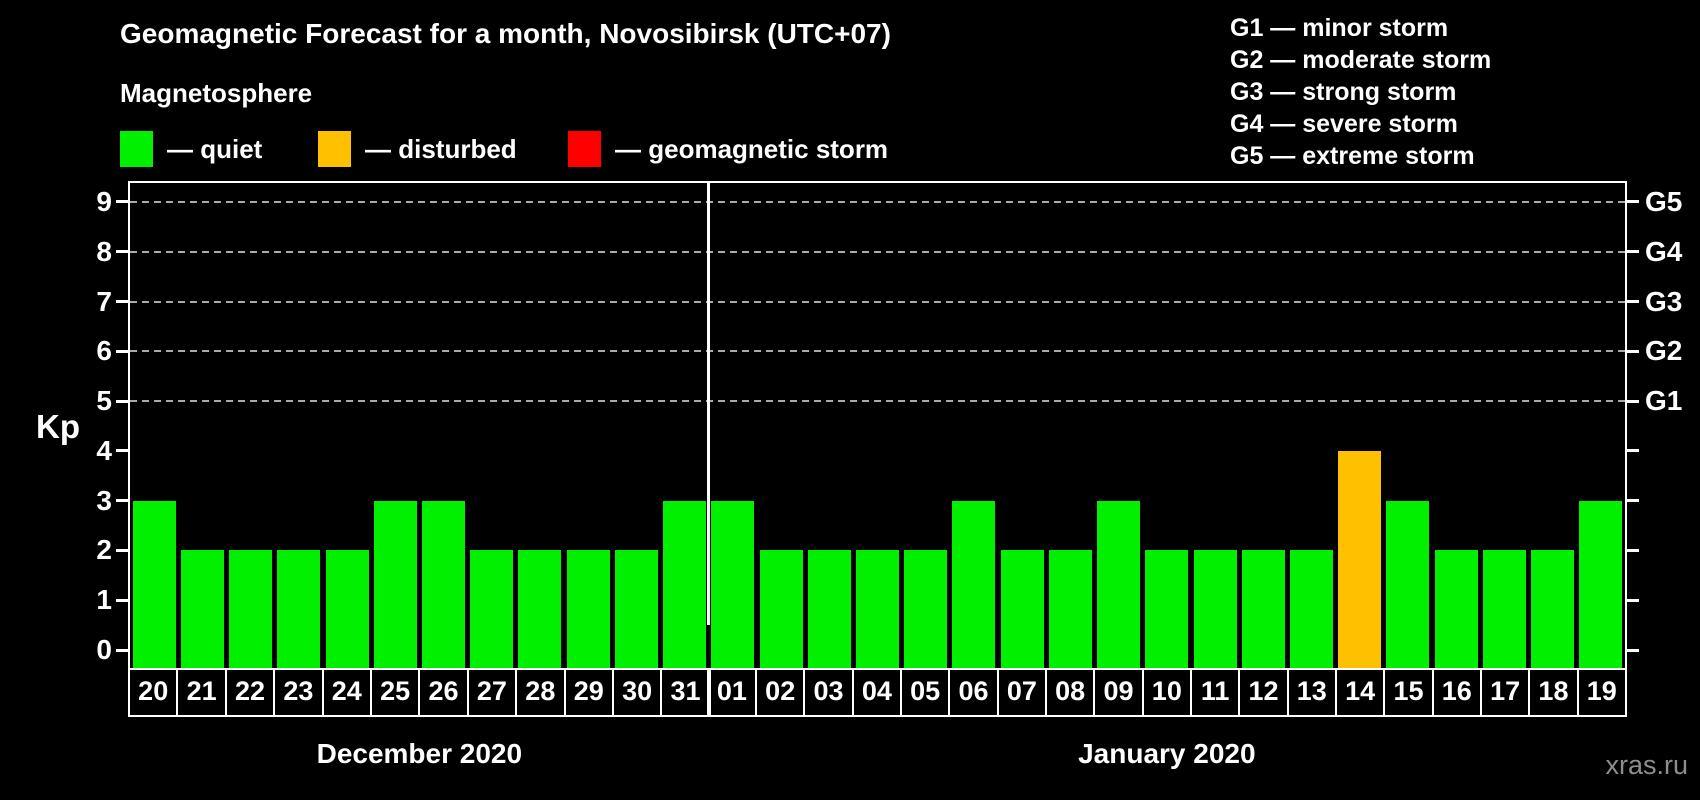 The height and width of the screenshot is (800, 1700). Describe the element at coordinates (104, 450) in the screenshot. I see `y-tick-label: 4` at that location.